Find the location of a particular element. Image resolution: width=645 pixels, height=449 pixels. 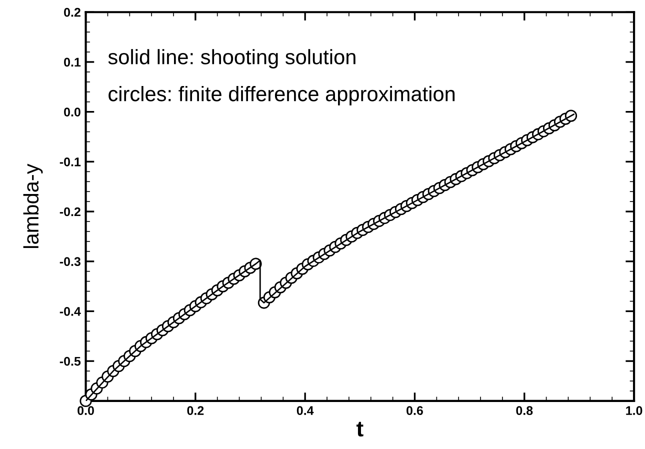

y-tick-label: -0.3 is located at coordinates (70, 261).